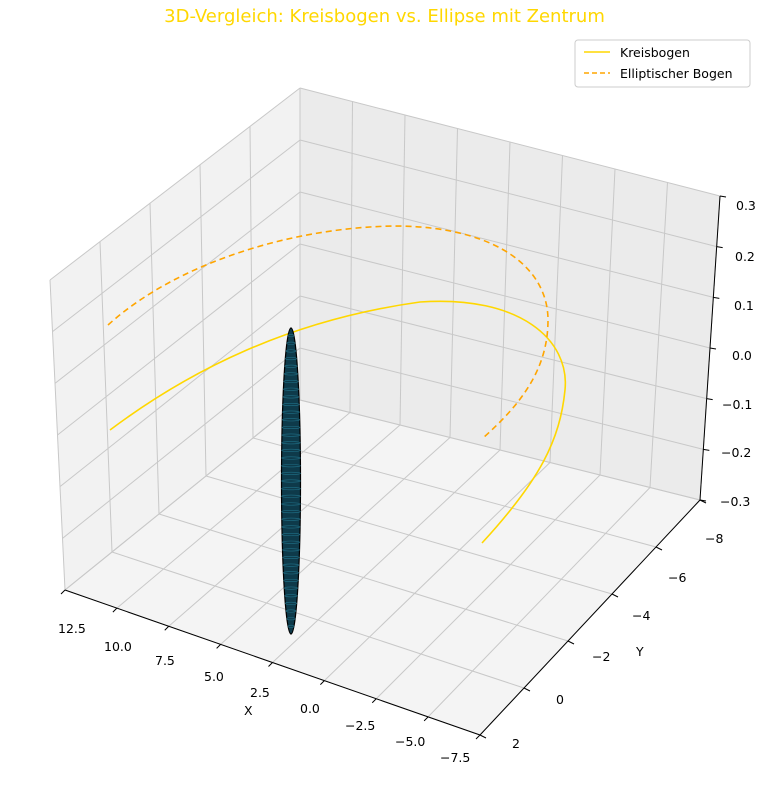  What do you see at coordinates (72, 628) in the screenshot?
I see `x-tick-label: 12.5` at bounding box center [72, 628].